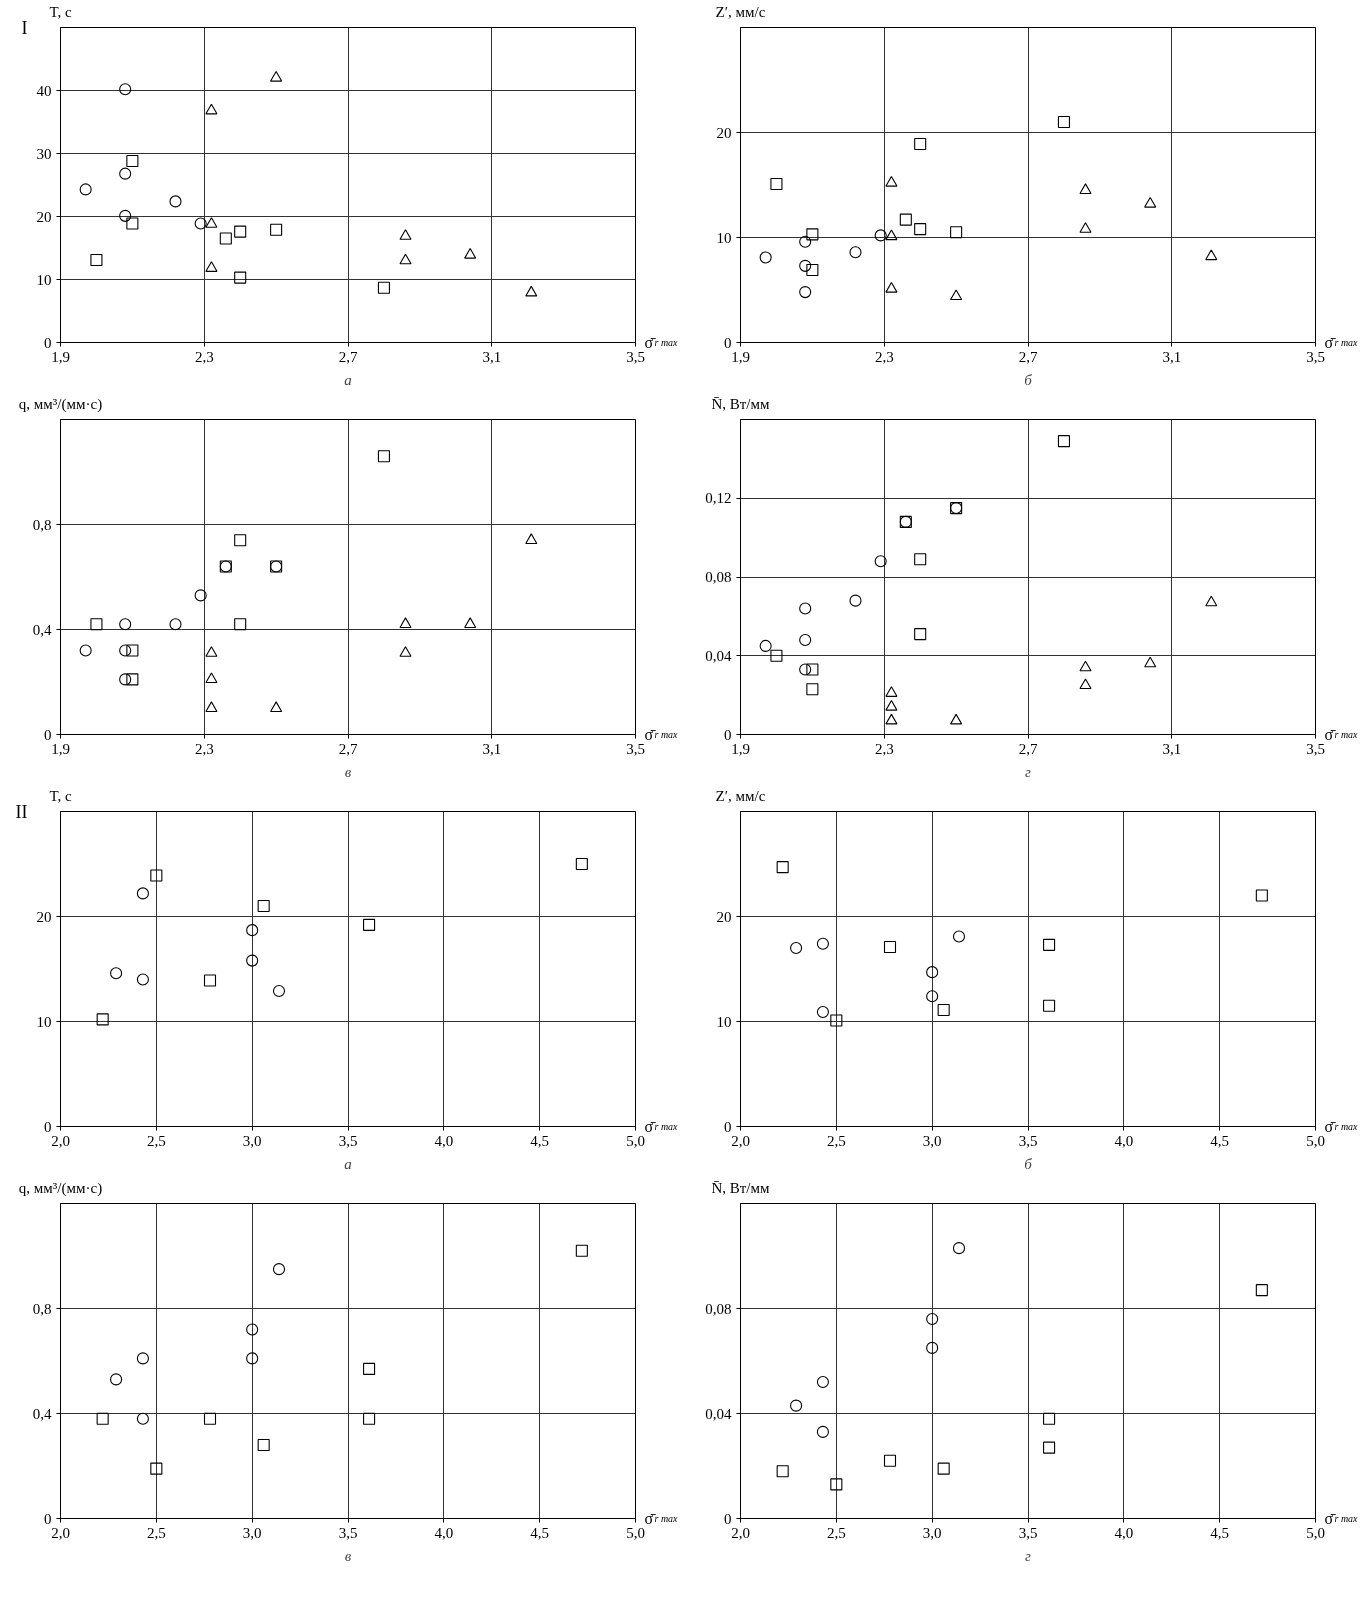 Image resolution: width=1372 pixels, height=1620 pixels. What do you see at coordinates (718, 498) in the screenshot?
I see `y-tick-label: 0,12` at bounding box center [718, 498].